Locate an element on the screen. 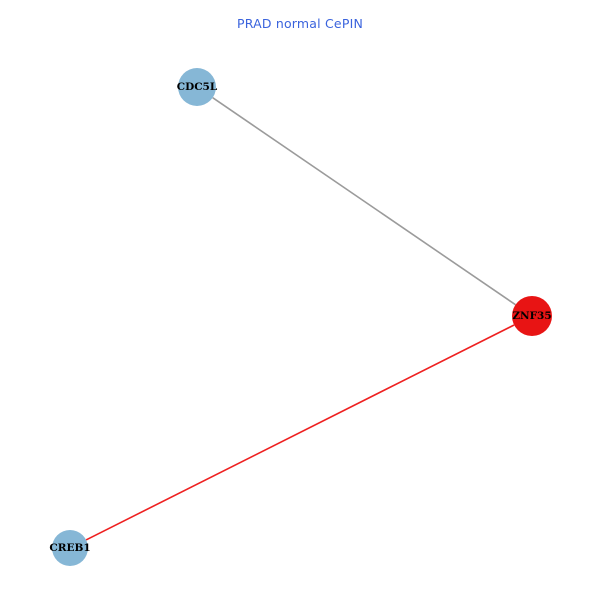  page-title: PRAD normal CePIN is located at coordinates (300, 23).